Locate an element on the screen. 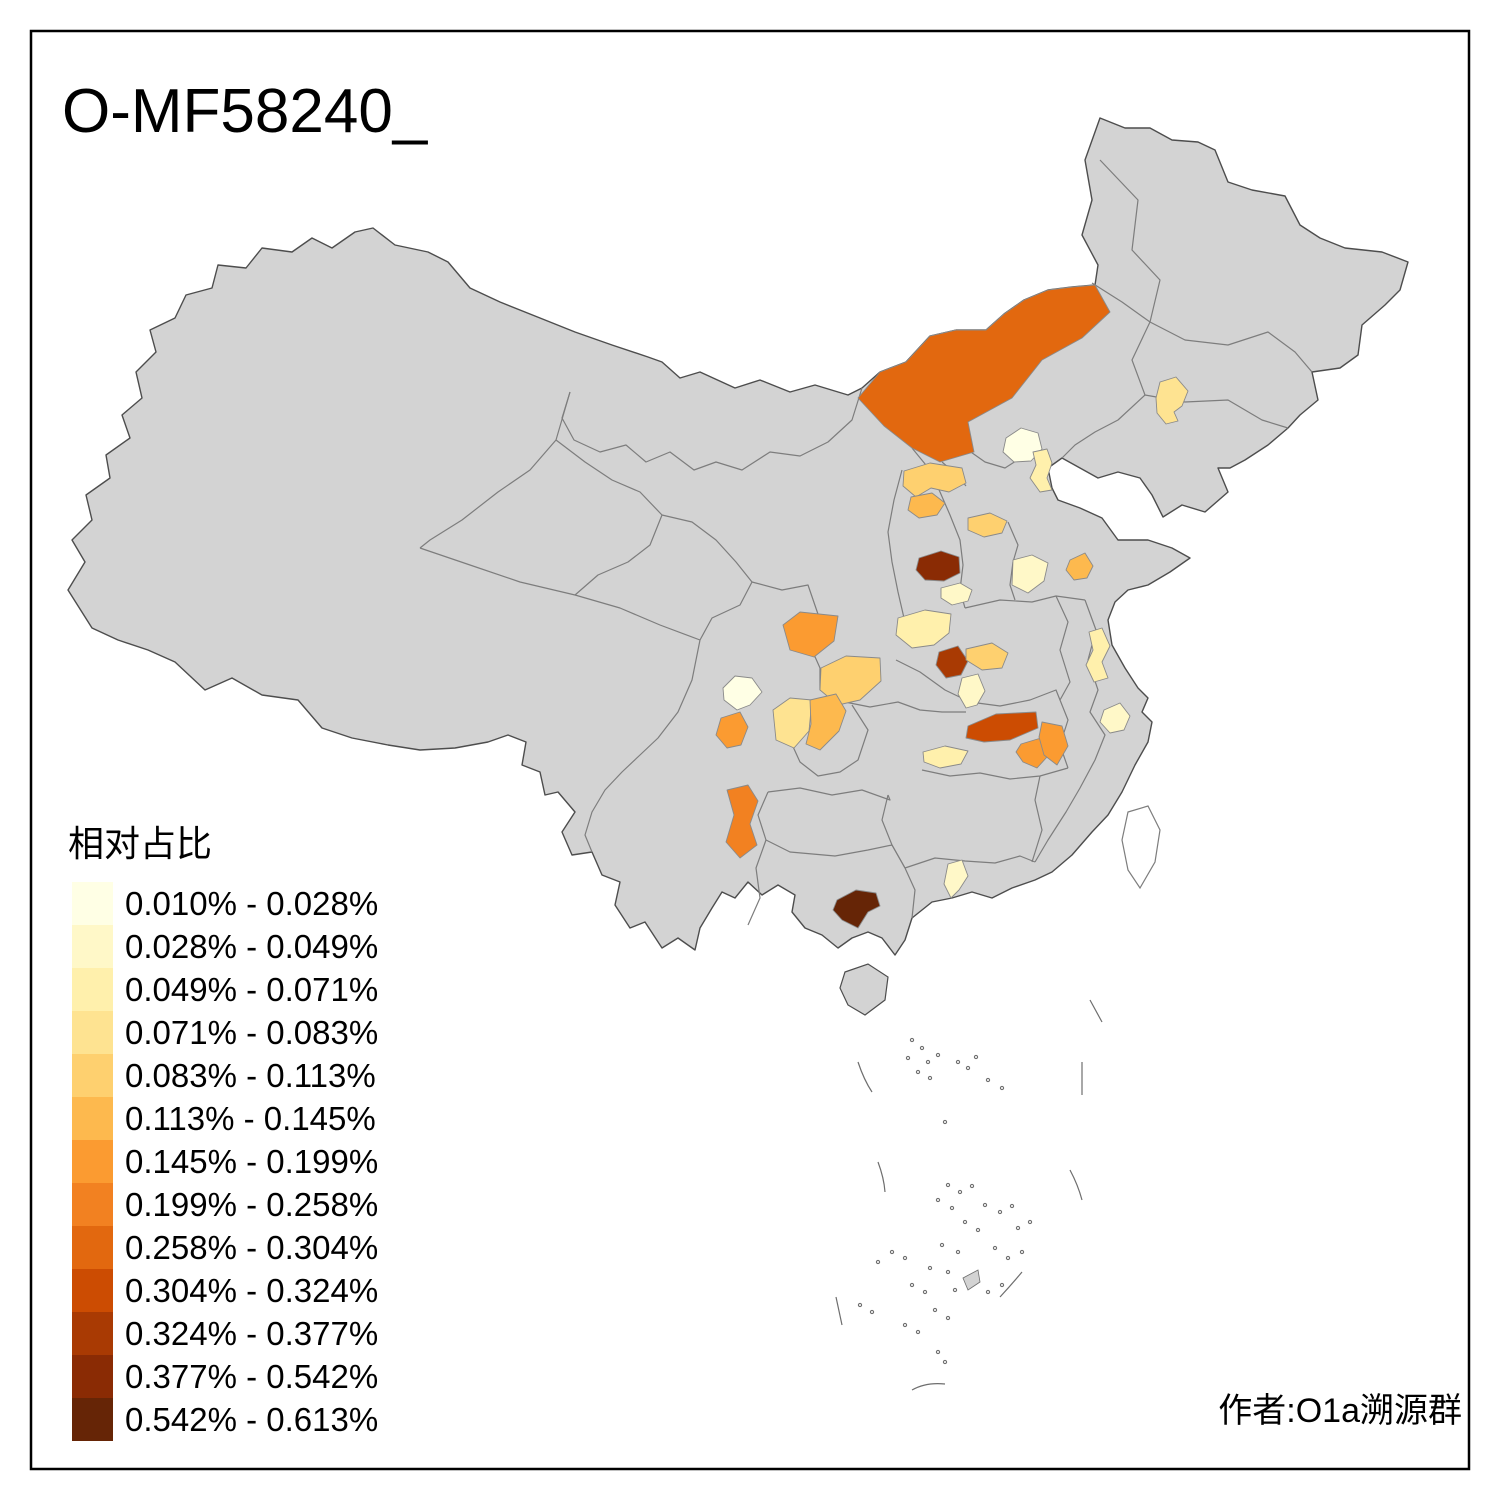 The image size is (1500, 1505). legend-item: 0.199% - 0.258% is located at coordinates (225, 1204).